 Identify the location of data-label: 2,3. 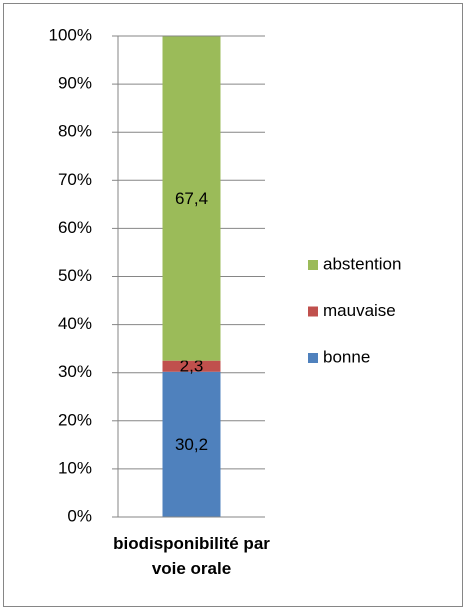
(192, 366).